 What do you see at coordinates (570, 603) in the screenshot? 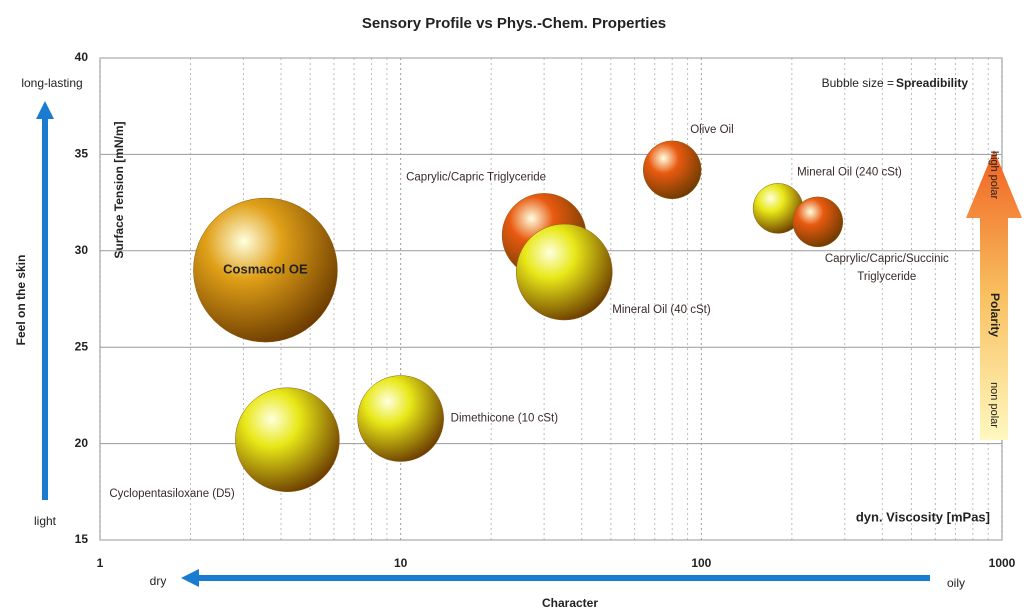
I see `character-label: Character` at bounding box center [570, 603].